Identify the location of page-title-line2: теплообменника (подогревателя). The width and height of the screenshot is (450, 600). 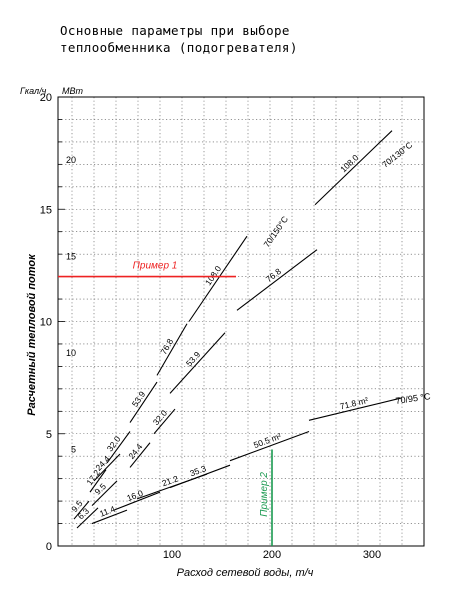
(179, 47).